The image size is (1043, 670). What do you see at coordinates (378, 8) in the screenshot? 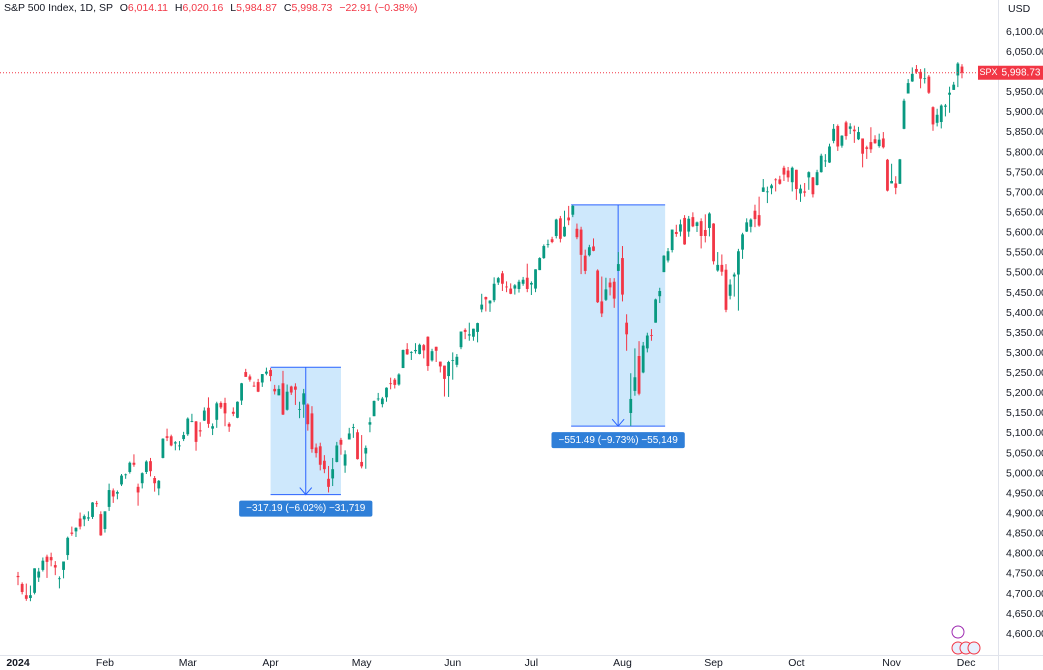
I see `change: −22.91 (−0.38%)` at bounding box center [378, 8].